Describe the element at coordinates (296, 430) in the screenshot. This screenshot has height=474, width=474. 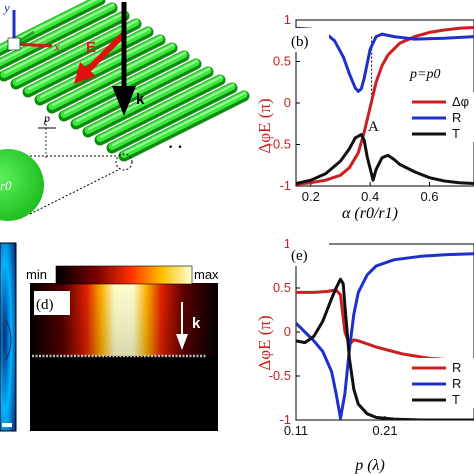
I see `x-tick-label: 0.11` at that location.